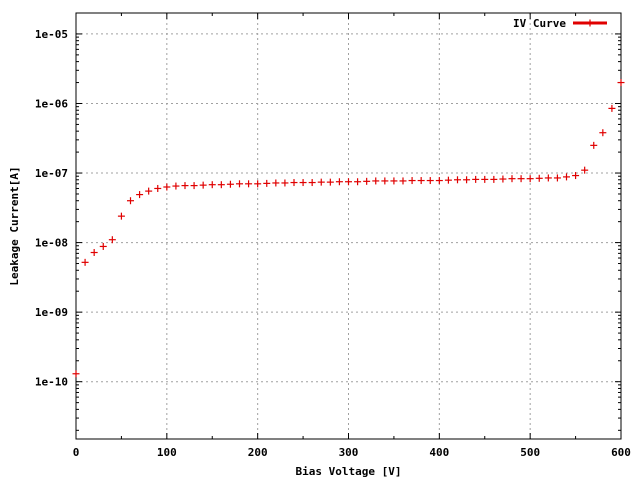 The height and width of the screenshot is (480, 640). Describe the element at coordinates (51, 34) in the screenshot. I see `y-tick-label: 1e-05` at that location.